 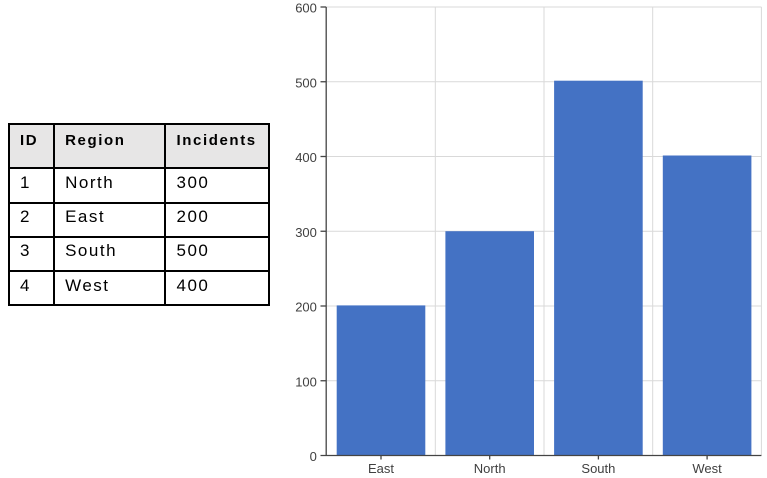 I want to click on svg-text: South, so click(x=598, y=468).